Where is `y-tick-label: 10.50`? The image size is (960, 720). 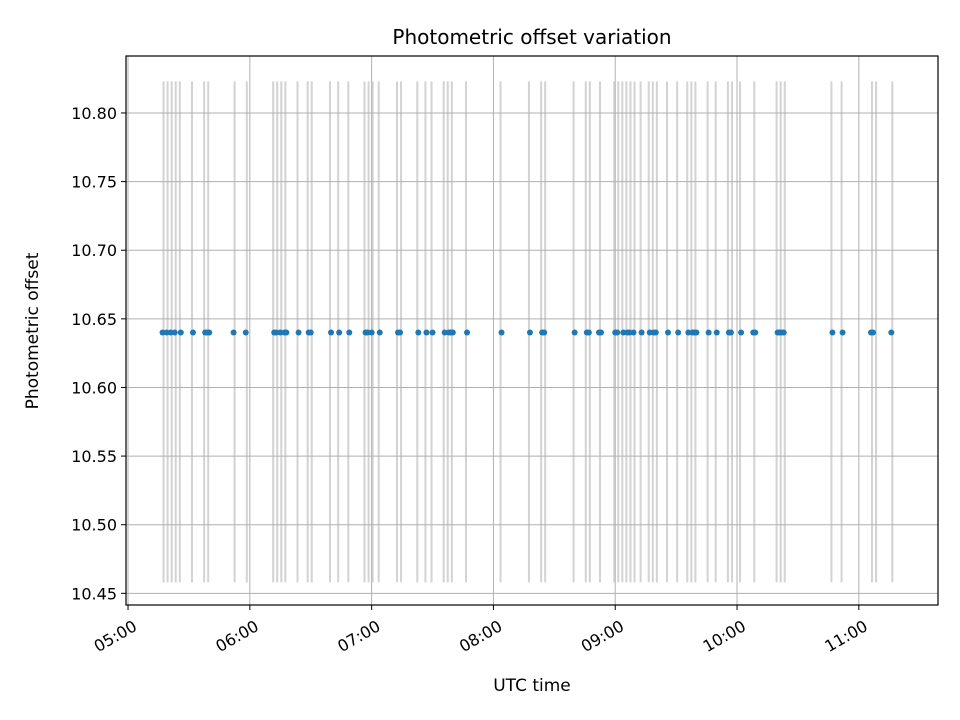
y-tick-label: 10.50 is located at coordinates (94, 525).